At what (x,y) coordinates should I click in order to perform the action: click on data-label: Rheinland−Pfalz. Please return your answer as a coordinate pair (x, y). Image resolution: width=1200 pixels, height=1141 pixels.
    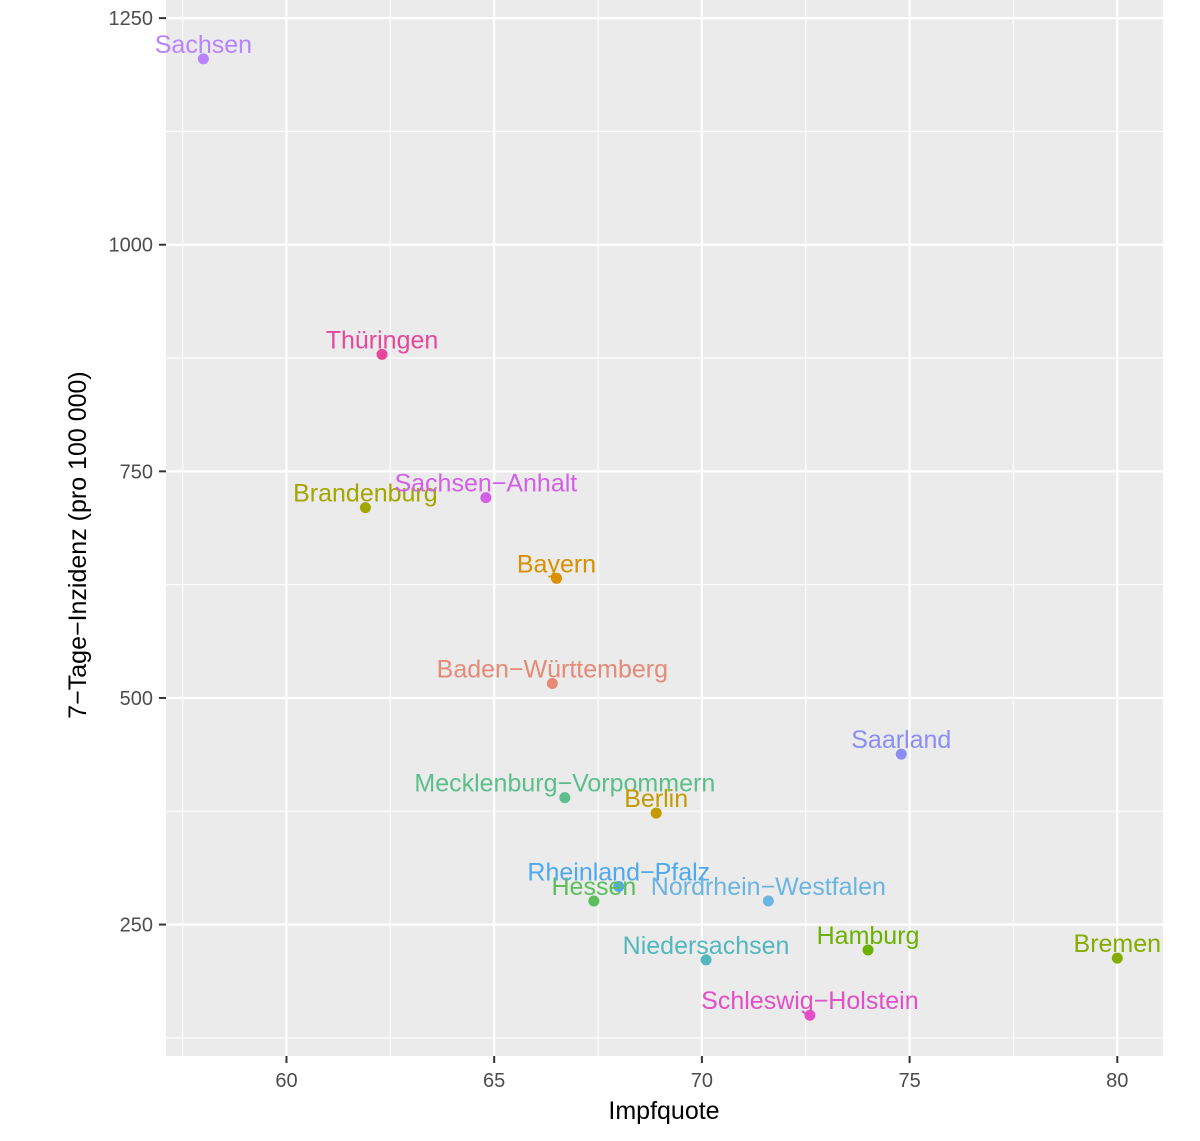
    Looking at the image, I should click on (618, 872).